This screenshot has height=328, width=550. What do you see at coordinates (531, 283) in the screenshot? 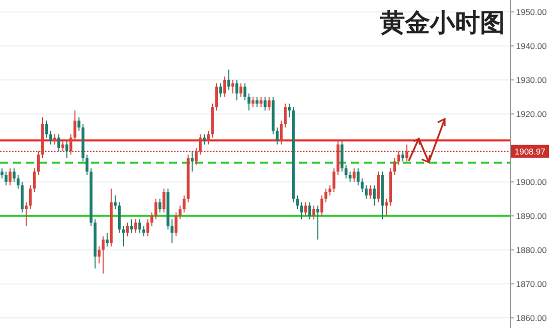
I see `y-tick-label: 1870.00` at bounding box center [531, 283].